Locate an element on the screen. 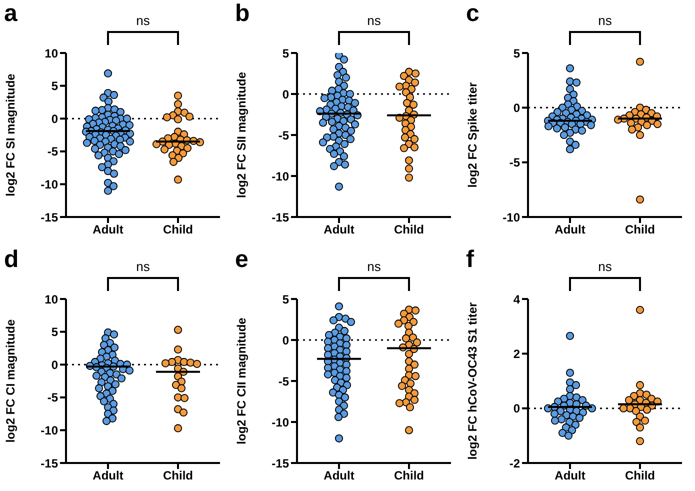  chart-title: d is located at coordinates (11, 260).